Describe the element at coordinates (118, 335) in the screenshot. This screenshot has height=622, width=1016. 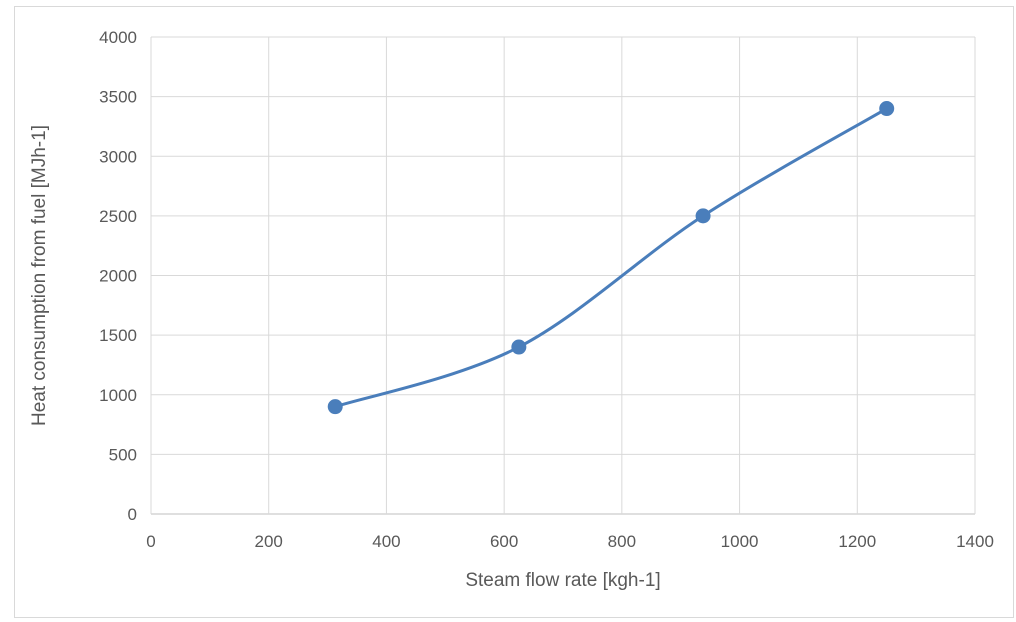
I see `y-tick-label: 1500` at that location.